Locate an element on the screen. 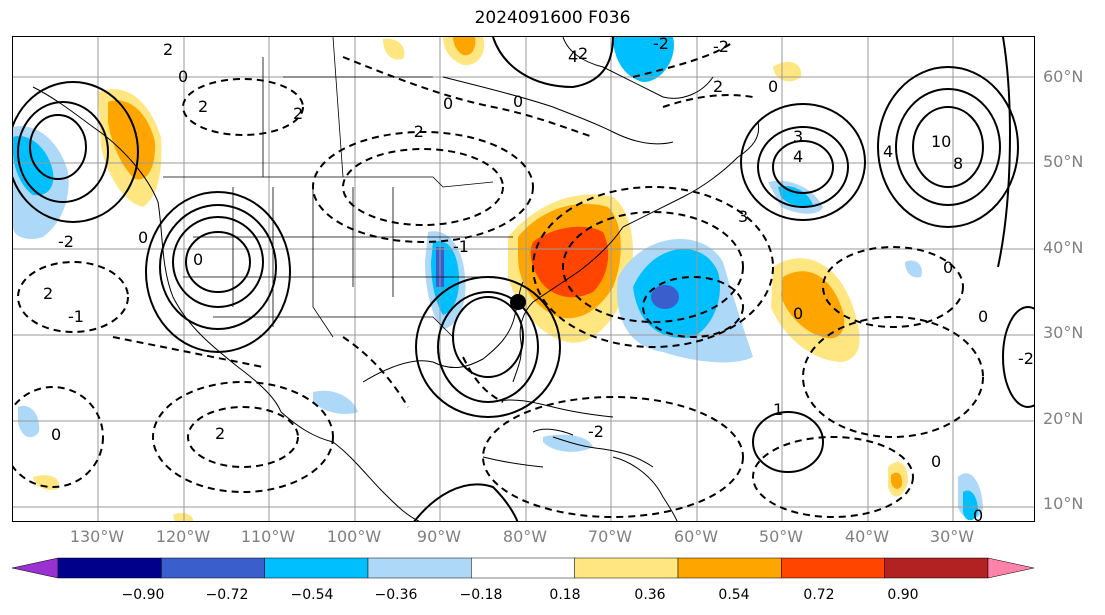 This screenshot has height=615, width=1105. contour-label: 1 is located at coordinates (778, 409).